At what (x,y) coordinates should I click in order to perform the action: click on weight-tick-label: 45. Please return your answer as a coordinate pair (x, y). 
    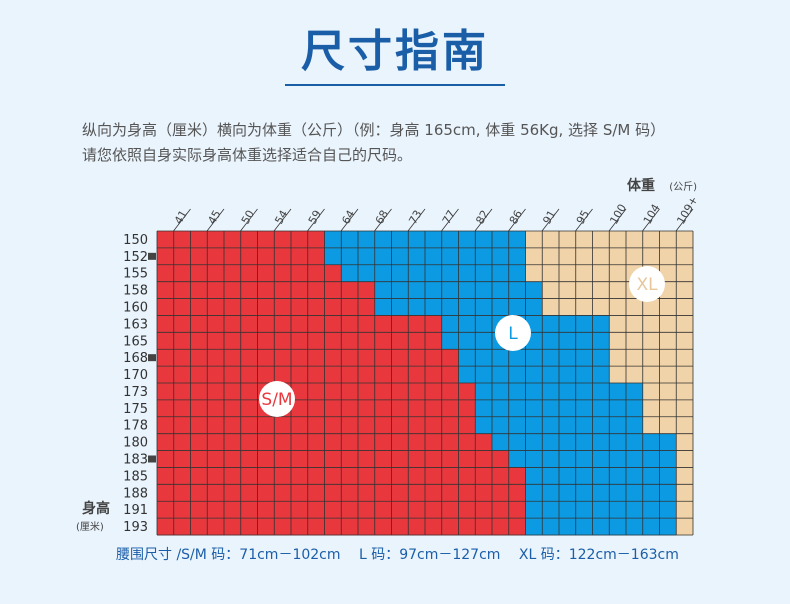
    Looking at the image, I should click on (214, 217).